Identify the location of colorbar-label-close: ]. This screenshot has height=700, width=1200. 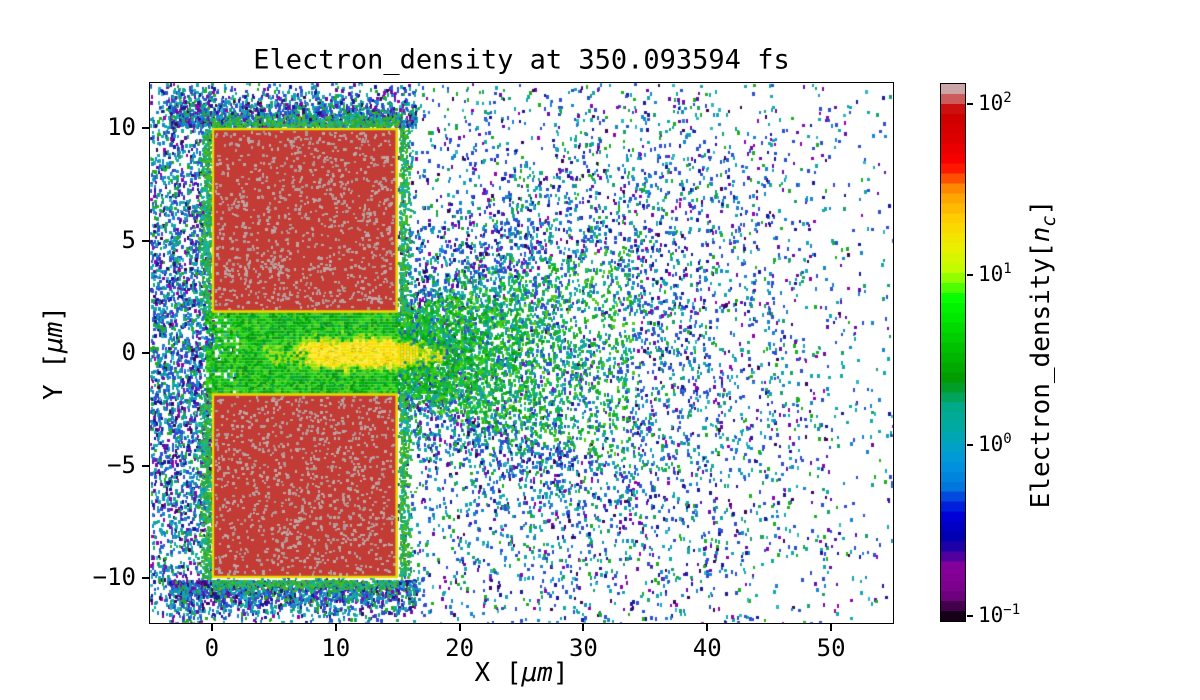
(1040, 207).